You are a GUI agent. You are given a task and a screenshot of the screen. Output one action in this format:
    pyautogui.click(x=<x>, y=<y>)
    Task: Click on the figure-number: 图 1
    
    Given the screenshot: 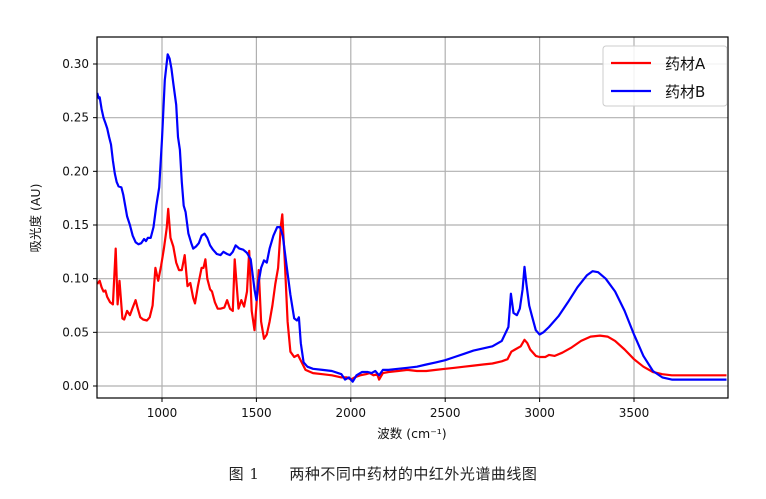 What is the action you would take?
    pyautogui.click(x=244, y=474)
    